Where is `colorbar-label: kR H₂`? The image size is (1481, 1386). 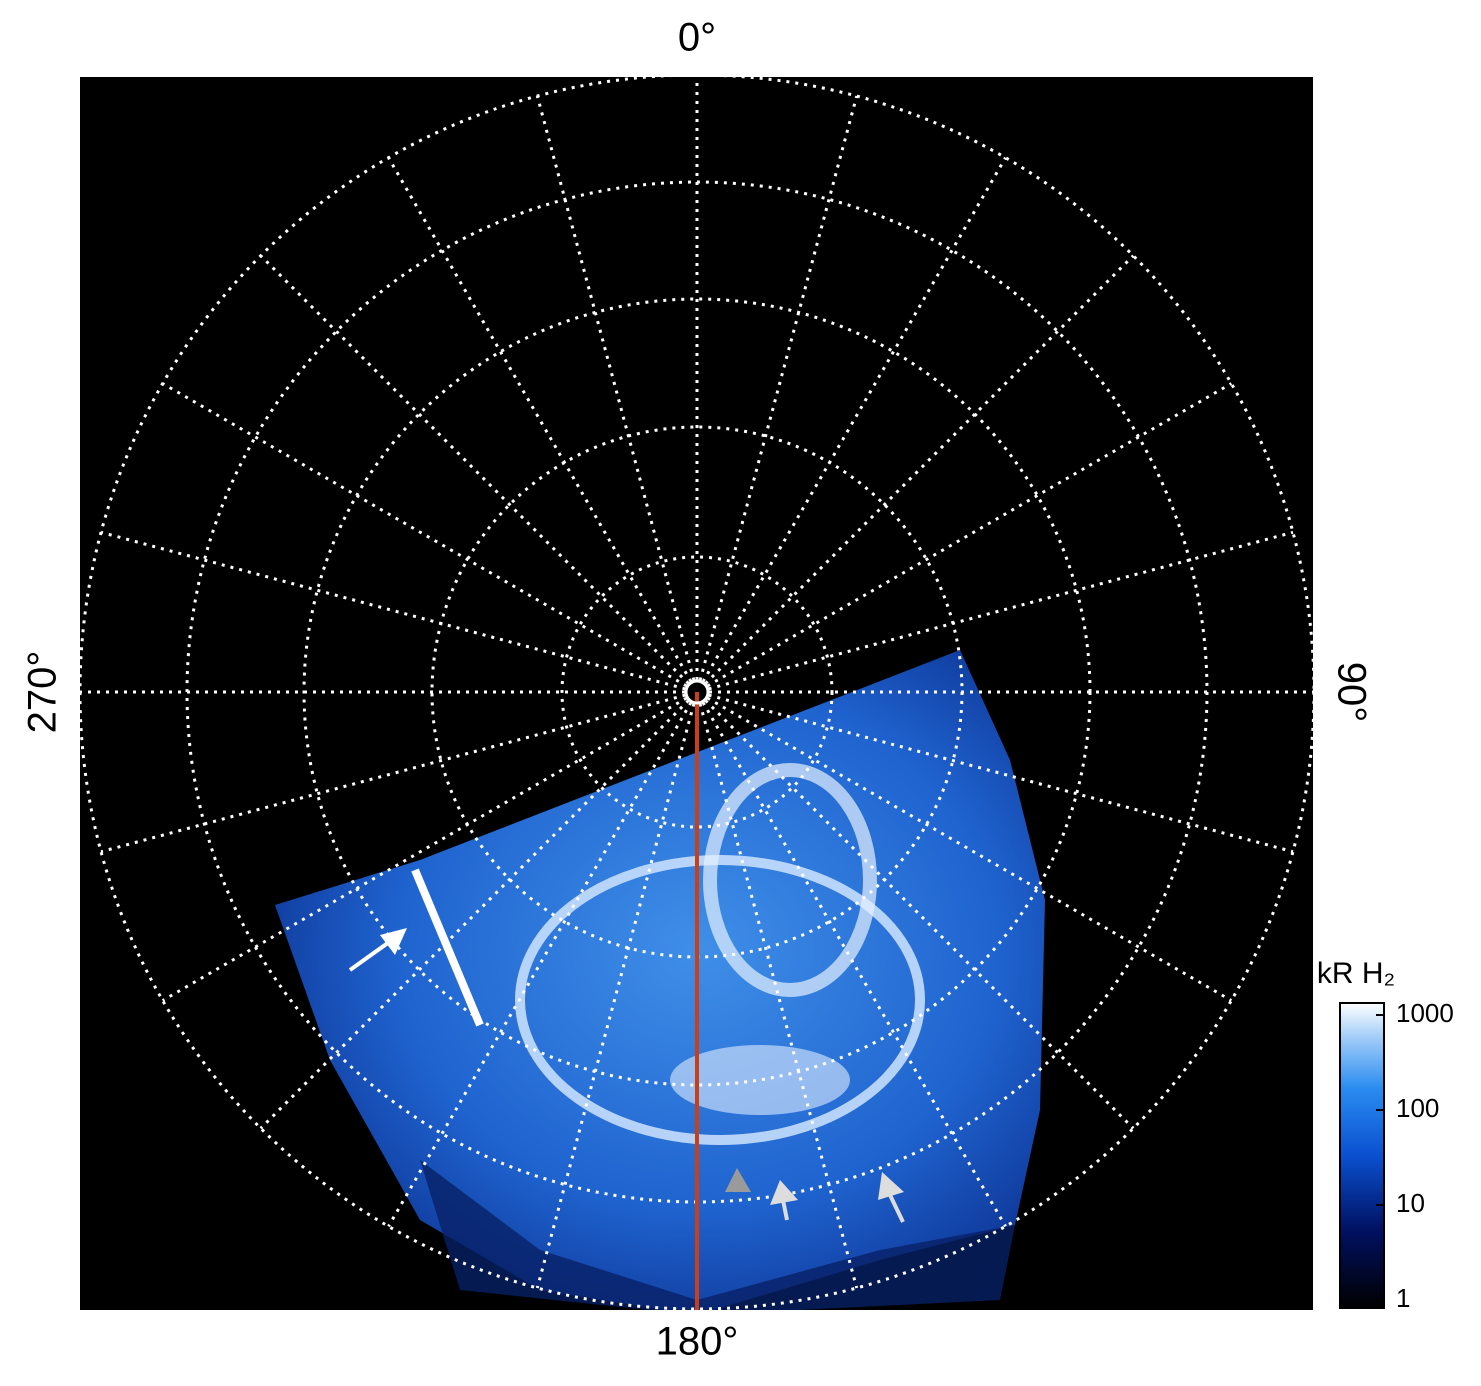 colorbar-label: kR H₂ is located at coordinates (1356, 973).